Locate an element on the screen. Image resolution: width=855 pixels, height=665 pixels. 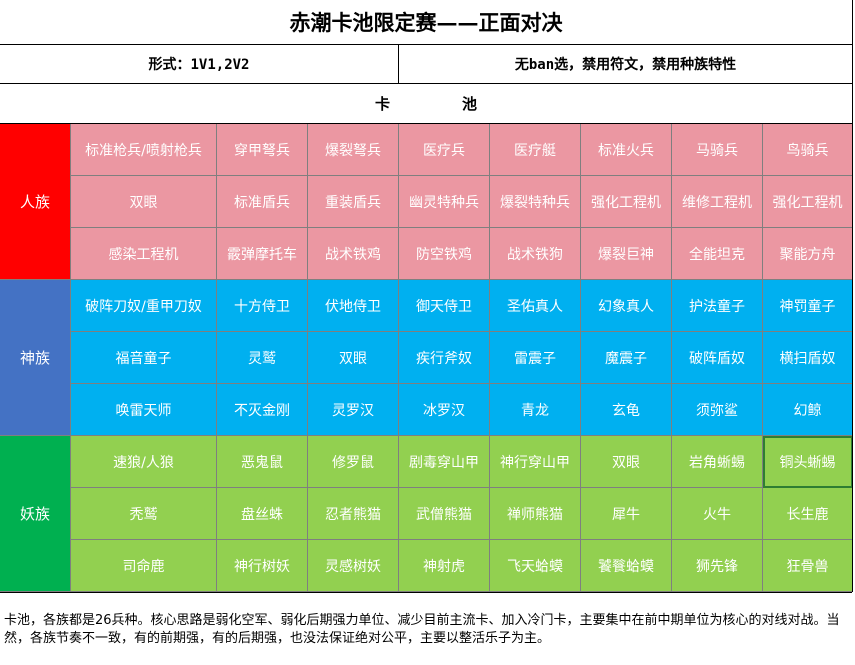
unit-cell: 医疗兵 is located at coordinates (444, 150).